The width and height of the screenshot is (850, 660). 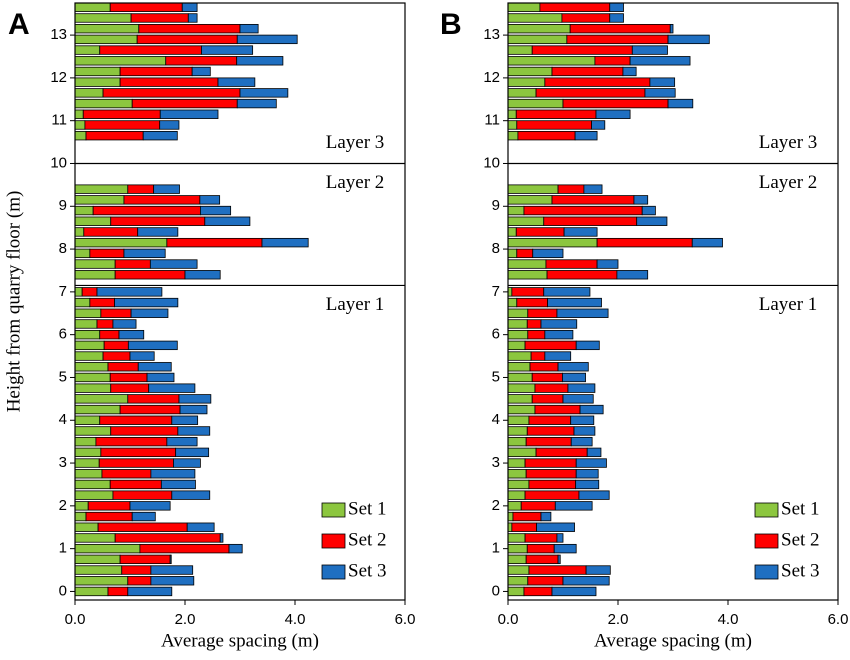 What do you see at coordinates (496, 291) in the screenshot?
I see `y-tick-label: 7` at bounding box center [496, 291].